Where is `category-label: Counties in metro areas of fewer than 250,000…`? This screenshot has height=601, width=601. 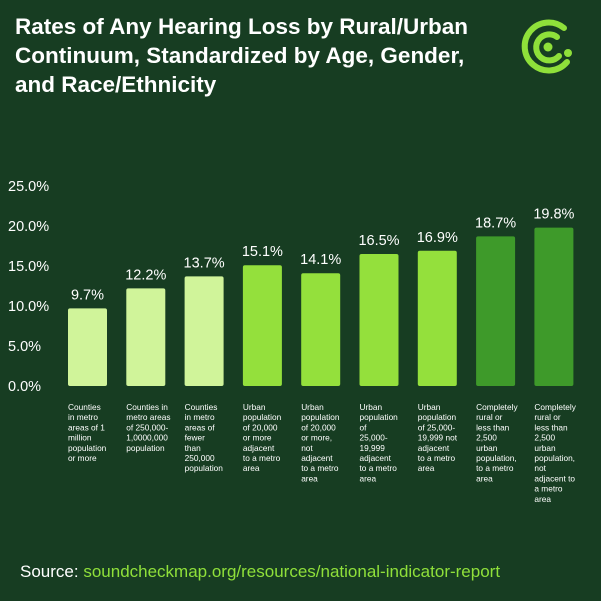
category-label: Counties in metro areas of fewer than 250,000… is located at coordinates (204, 437).